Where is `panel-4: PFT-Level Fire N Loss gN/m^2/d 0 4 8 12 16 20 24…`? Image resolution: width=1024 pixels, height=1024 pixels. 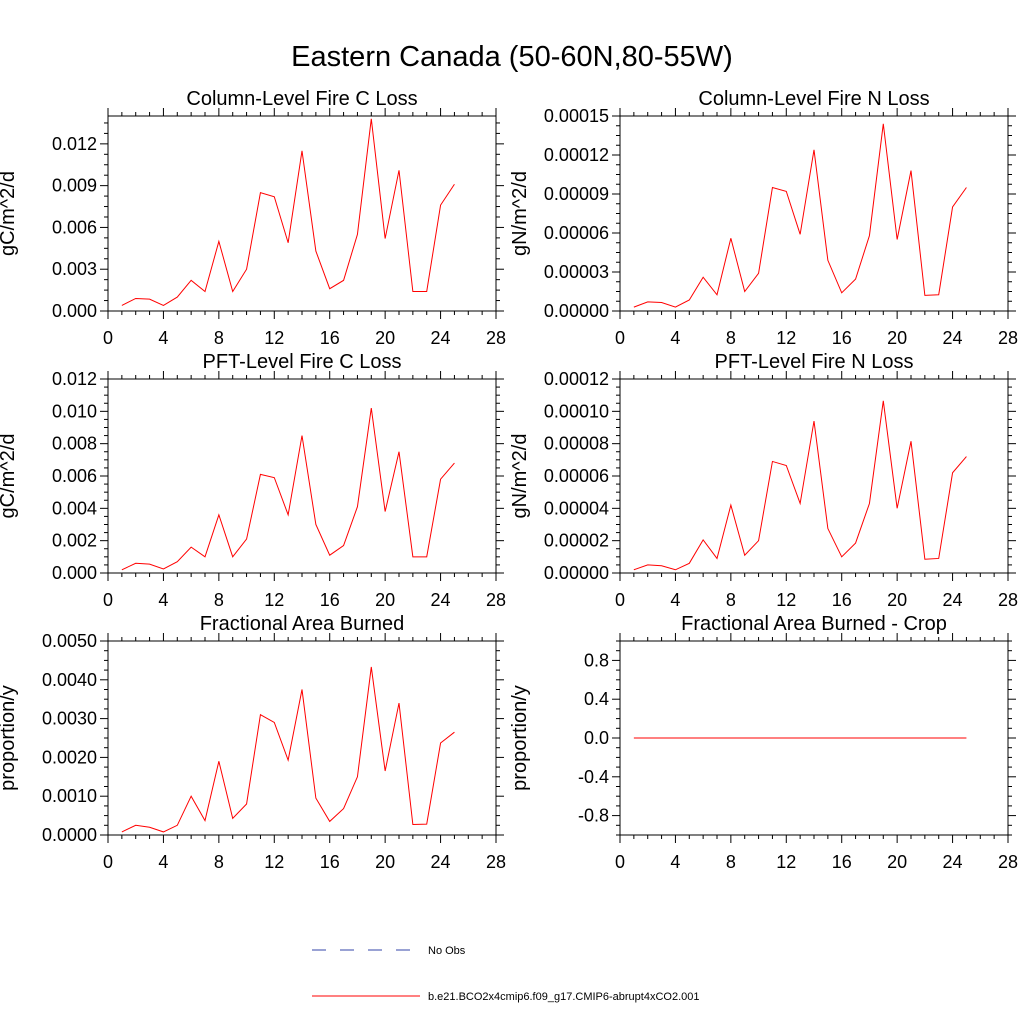 panel-4: PFT-Level Fire N Loss gN/m^2/d 0 4 8 12 16 20 24… is located at coordinates (763, 480).